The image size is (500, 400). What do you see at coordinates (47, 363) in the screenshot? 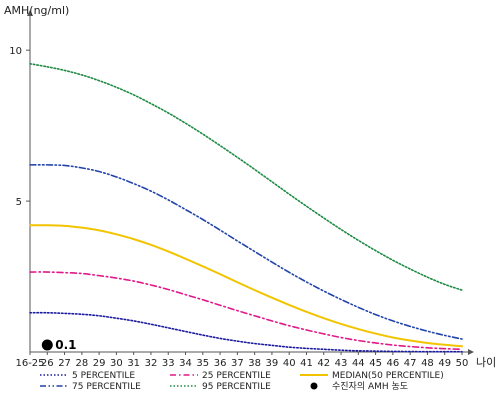
I see `x-tick-label: 26` at bounding box center [47, 363].